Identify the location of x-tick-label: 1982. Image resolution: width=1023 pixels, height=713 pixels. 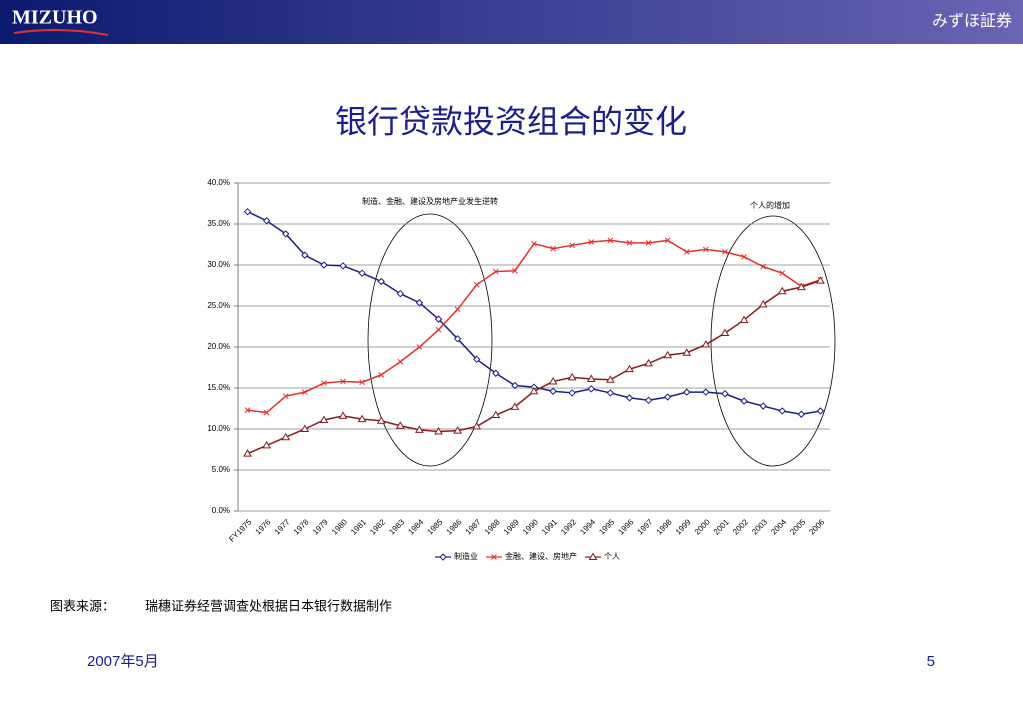
(377, 526).